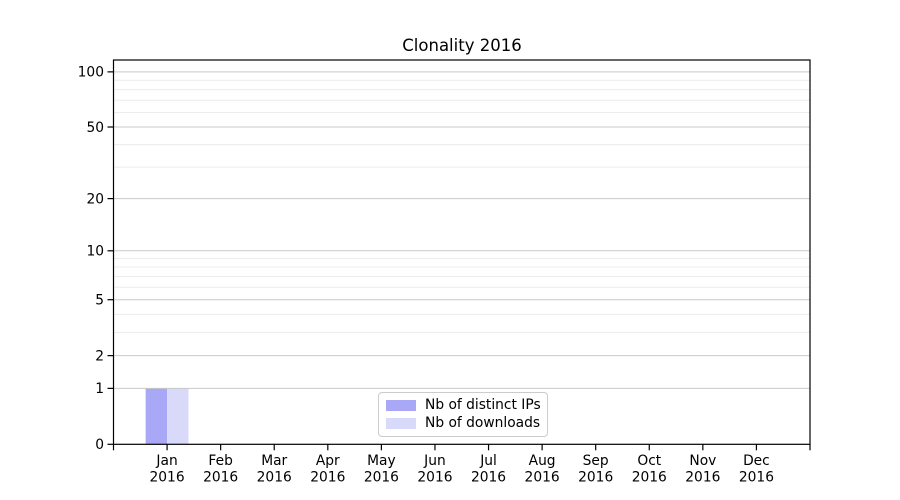  I want to click on x-tick-label-month: Aug, so click(542, 461).